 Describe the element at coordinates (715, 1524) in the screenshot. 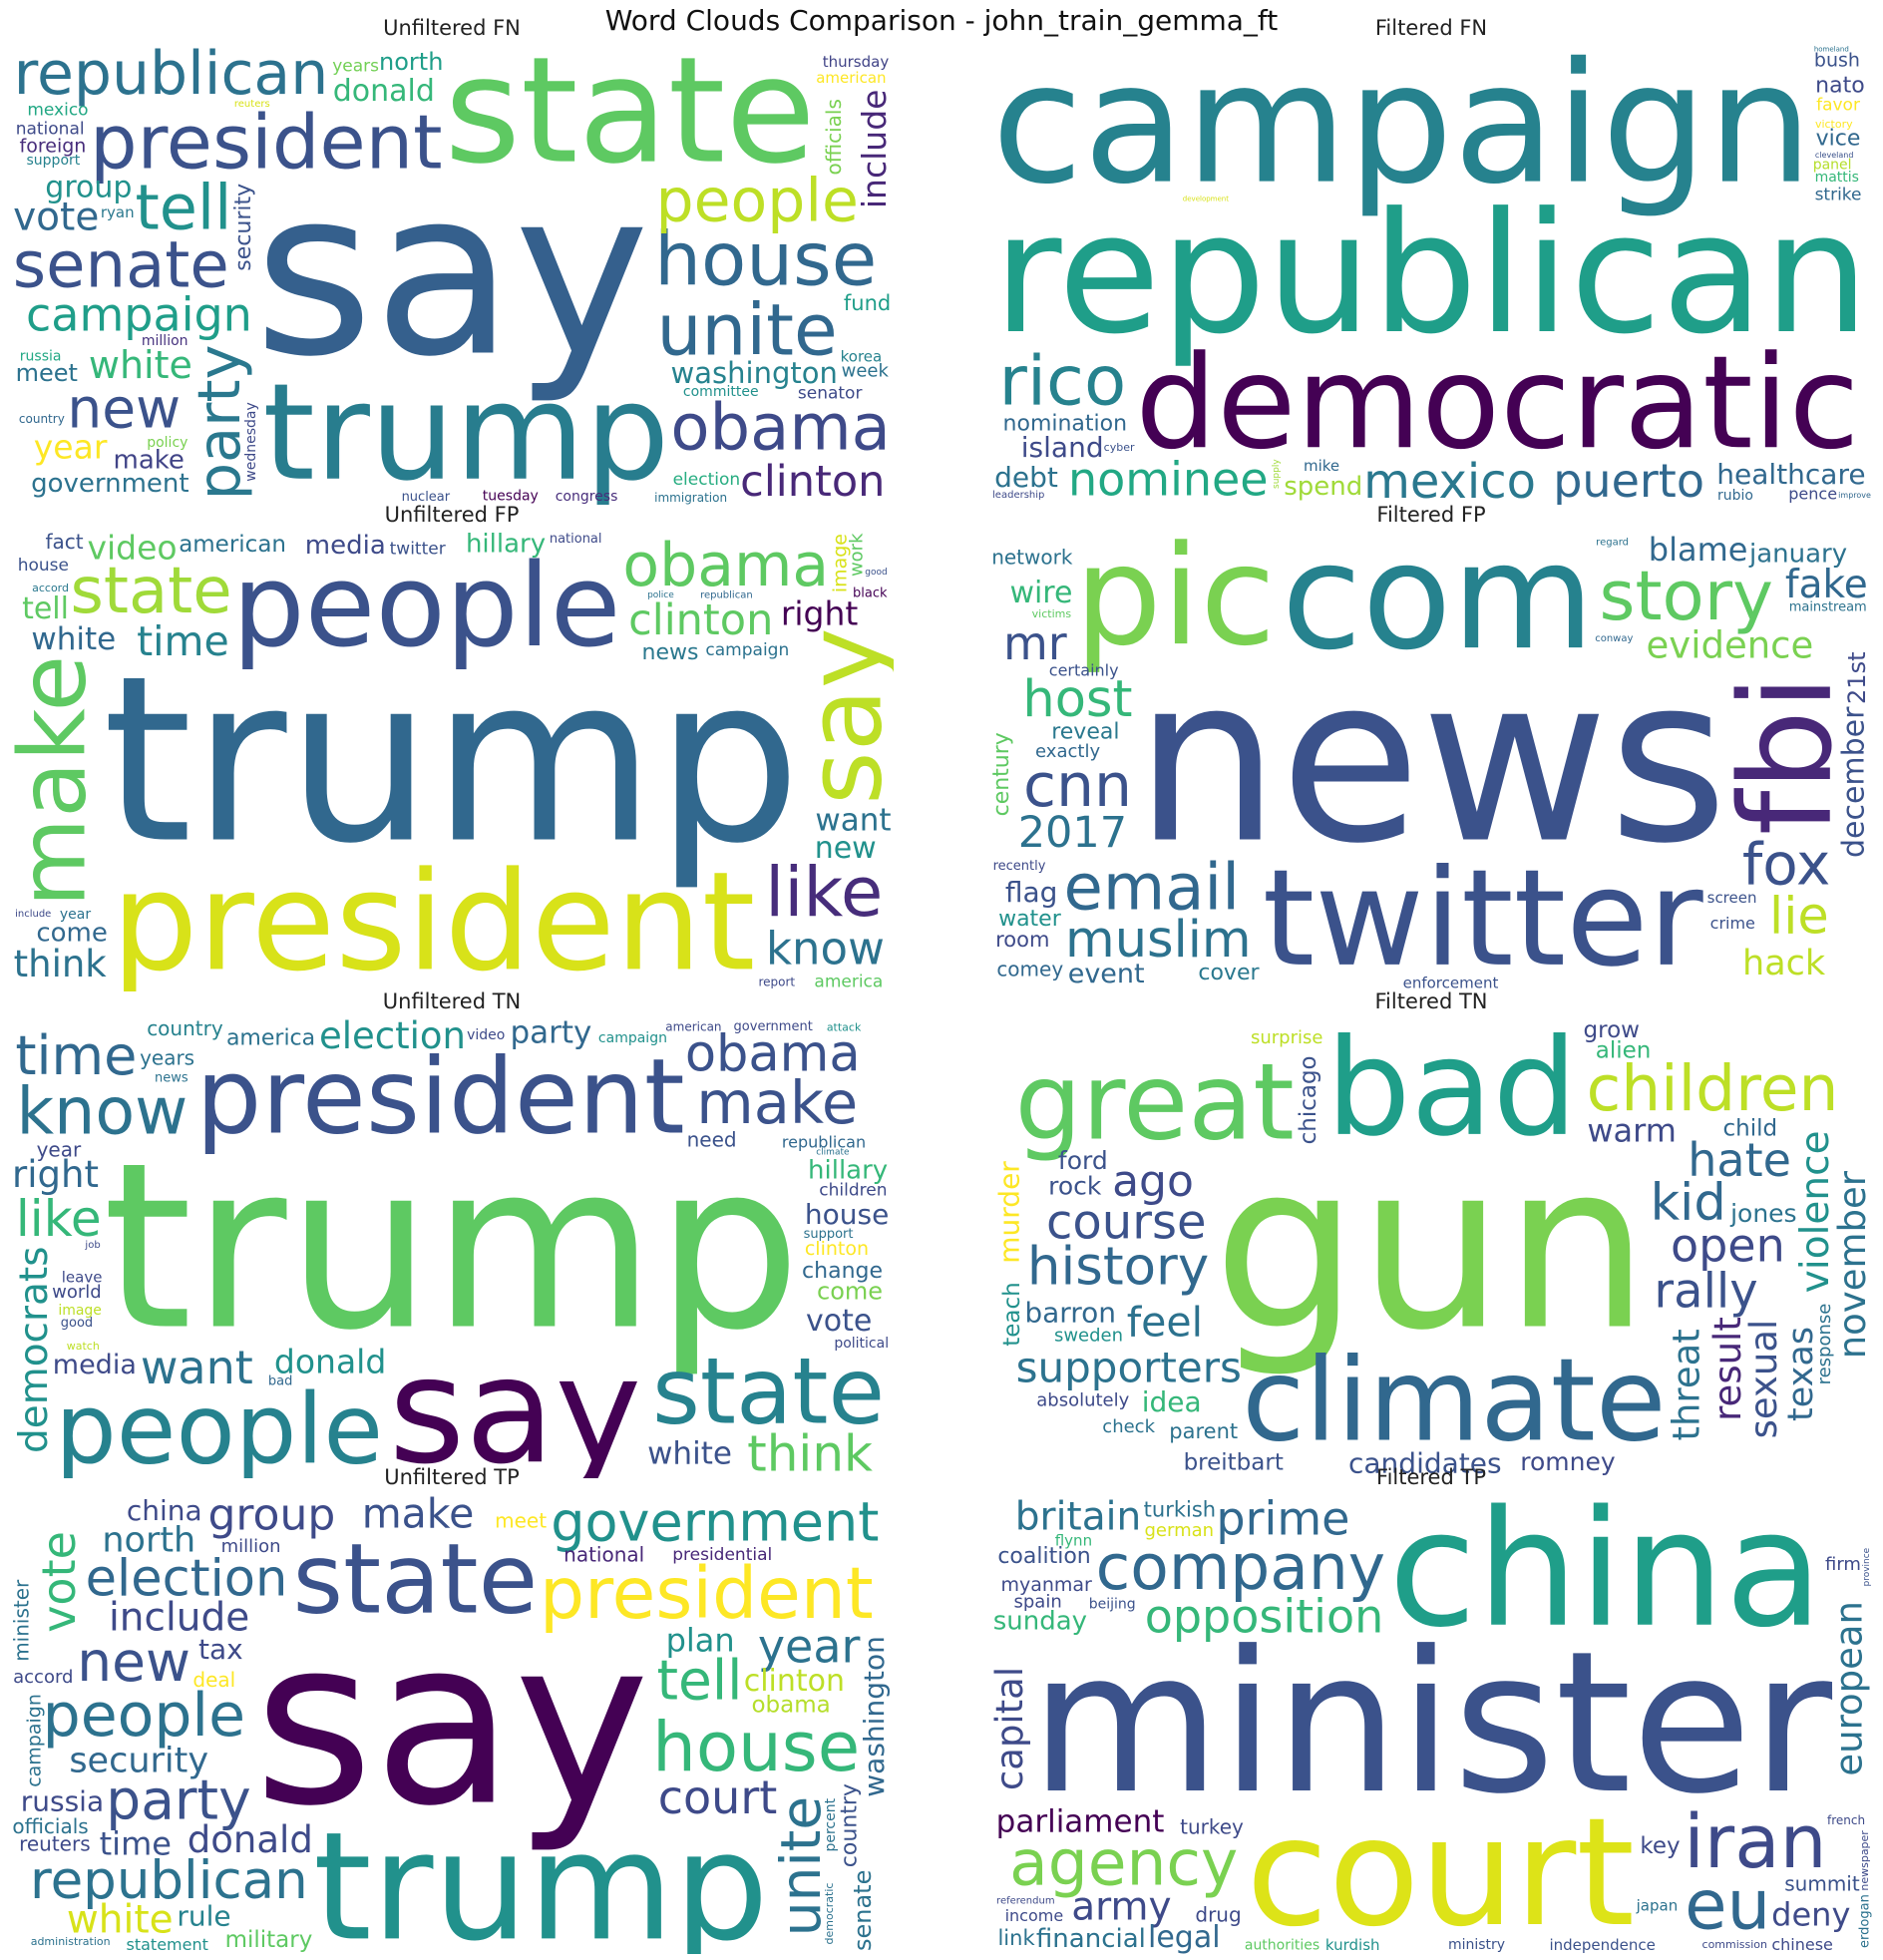

I see `cloud-word: government` at that location.